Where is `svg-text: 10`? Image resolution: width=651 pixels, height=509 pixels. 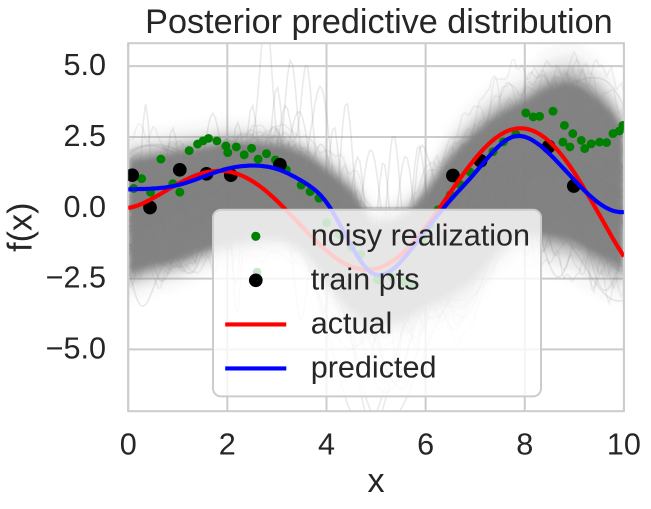 svg-text: 10 is located at coordinates (624, 445).